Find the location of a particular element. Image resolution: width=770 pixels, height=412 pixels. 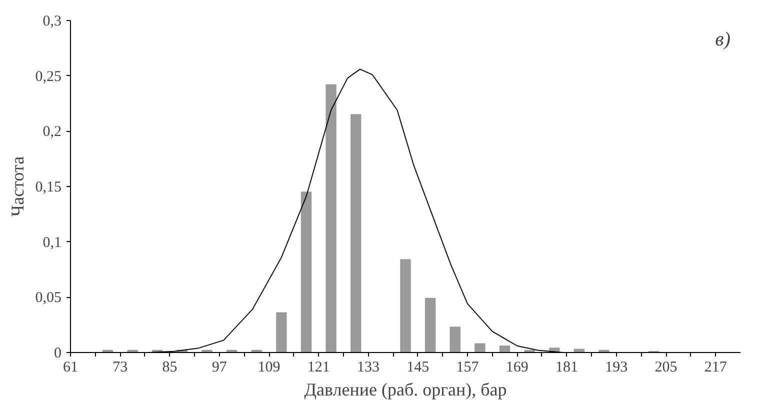

x-tick-label: 109 is located at coordinates (269, 368).